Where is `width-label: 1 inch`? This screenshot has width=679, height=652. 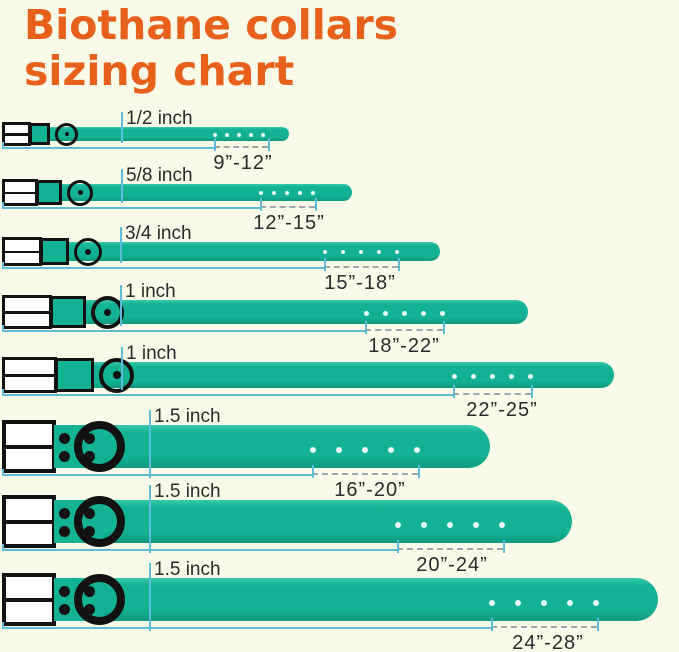 width-label: 1 inch is located at coordinates (150, 291).